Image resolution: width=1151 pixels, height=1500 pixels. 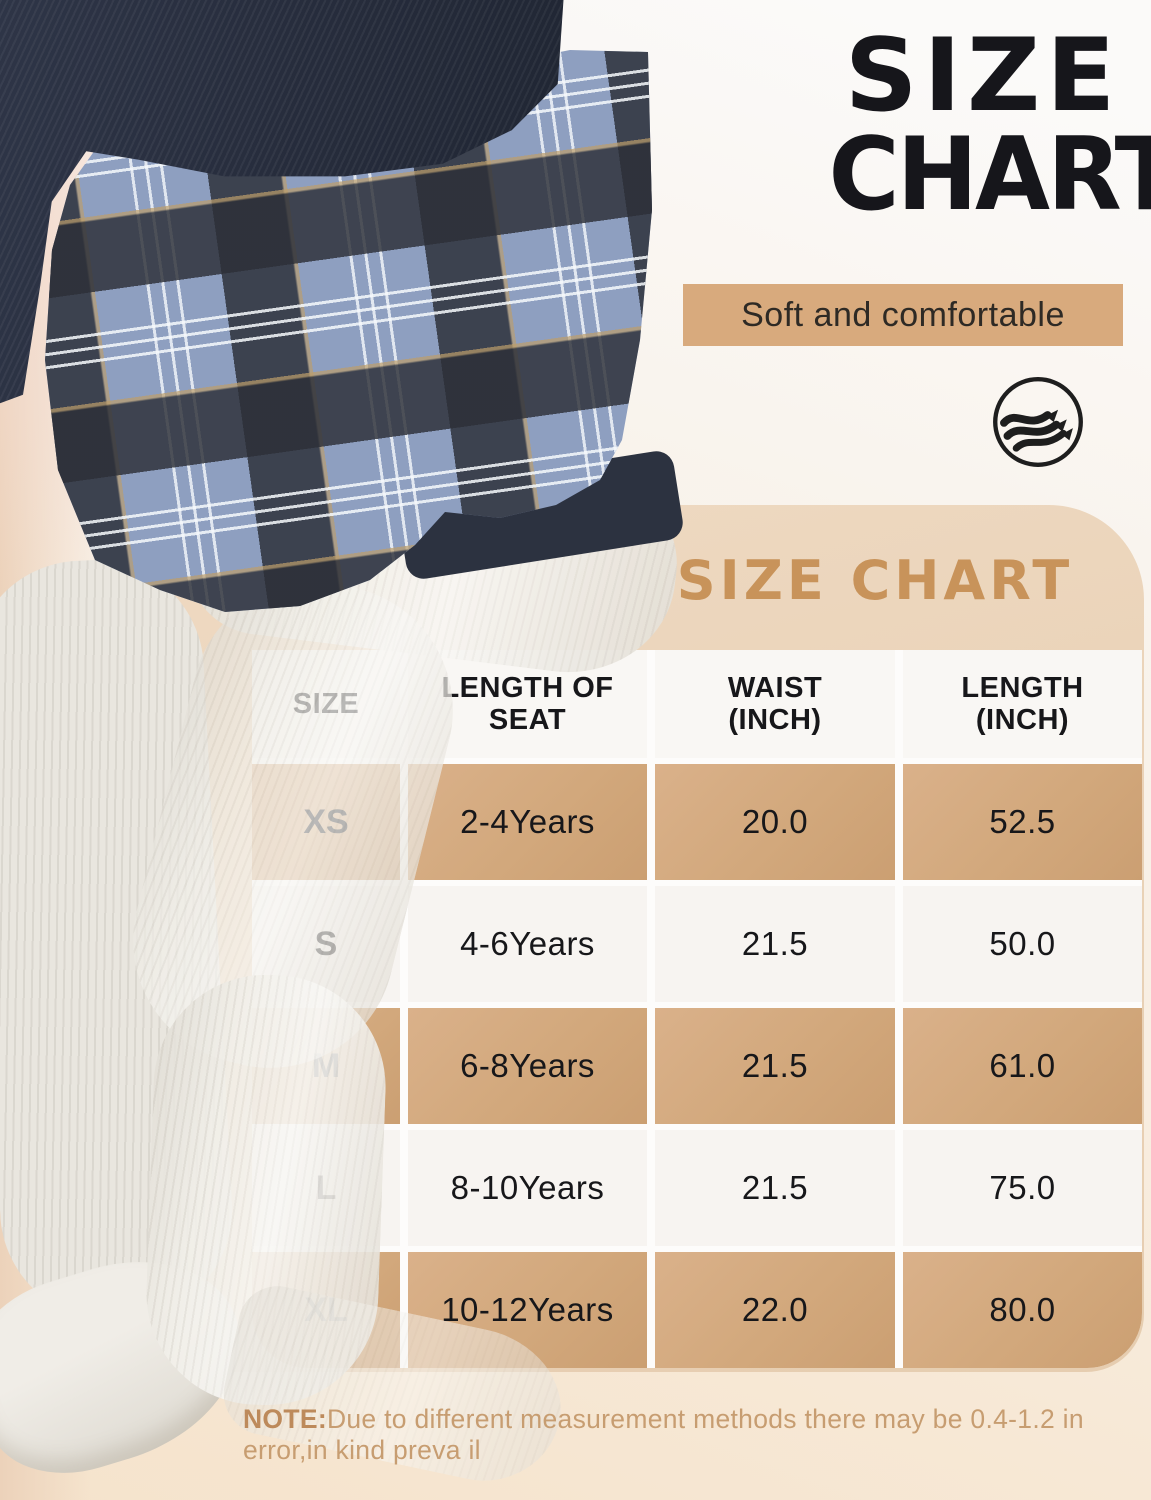 I want to click on tagline-text: Soft and comfortable, so click(x=903, y=314).